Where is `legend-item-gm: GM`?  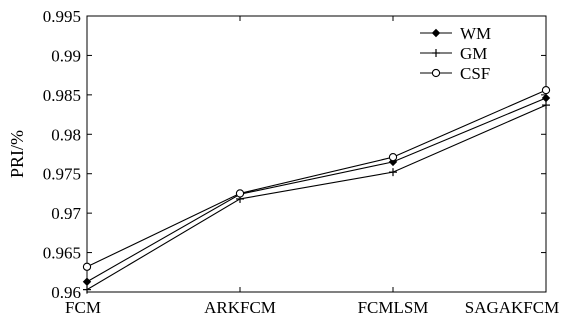
legend-item-gm: GM is located at coordinates (453, 53).